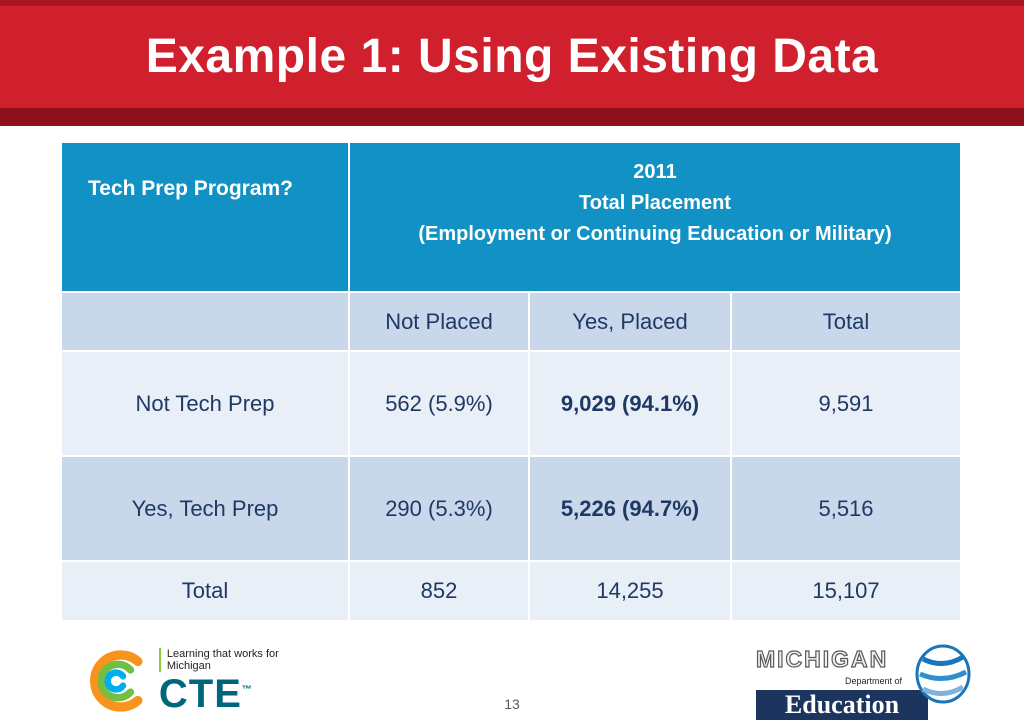 This screenshot has width=1024, height=728. What do you see at coordinates (822, 658) in the screenshot?
I see `michigan-wordmark: MICHIGAN` at bounding box center [822, 658].